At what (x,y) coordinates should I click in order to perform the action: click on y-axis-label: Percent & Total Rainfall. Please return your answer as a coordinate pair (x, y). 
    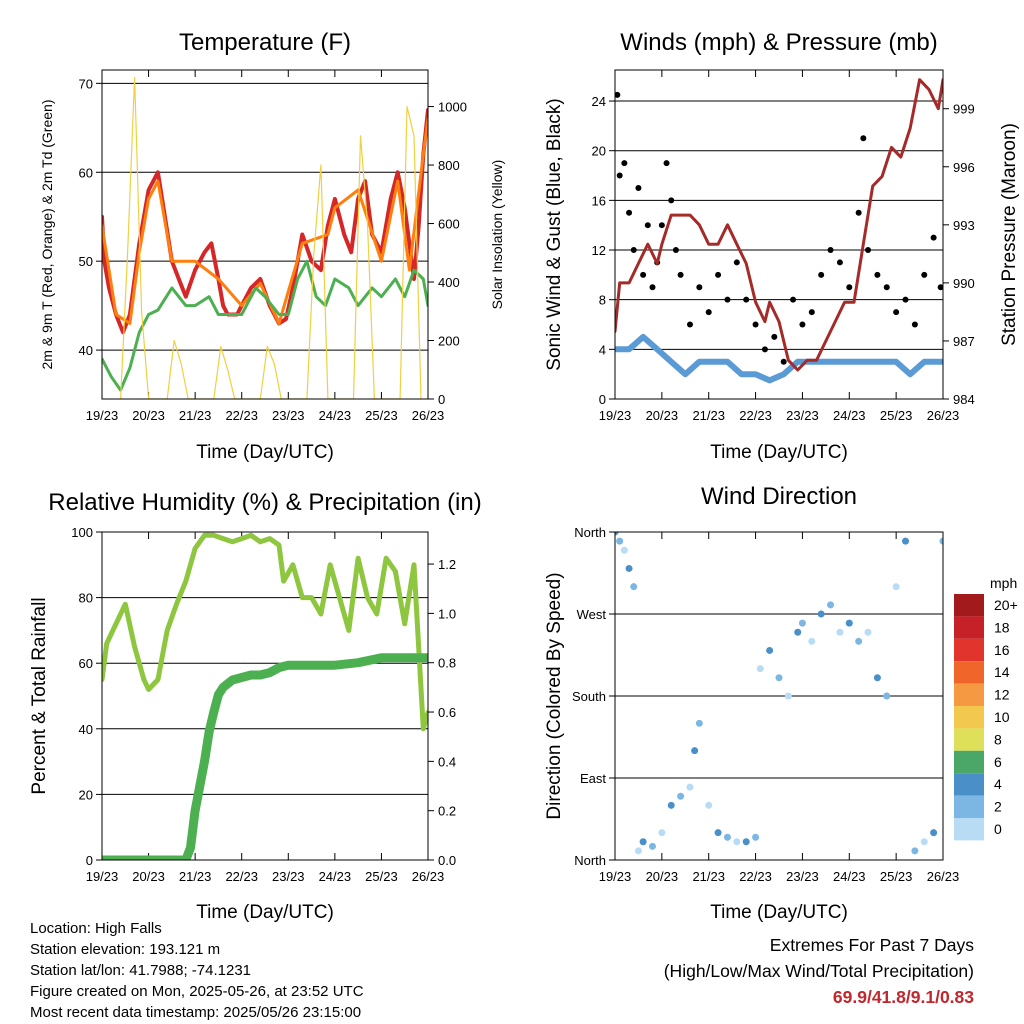
    Looking at the image, I should click on (39, 695).